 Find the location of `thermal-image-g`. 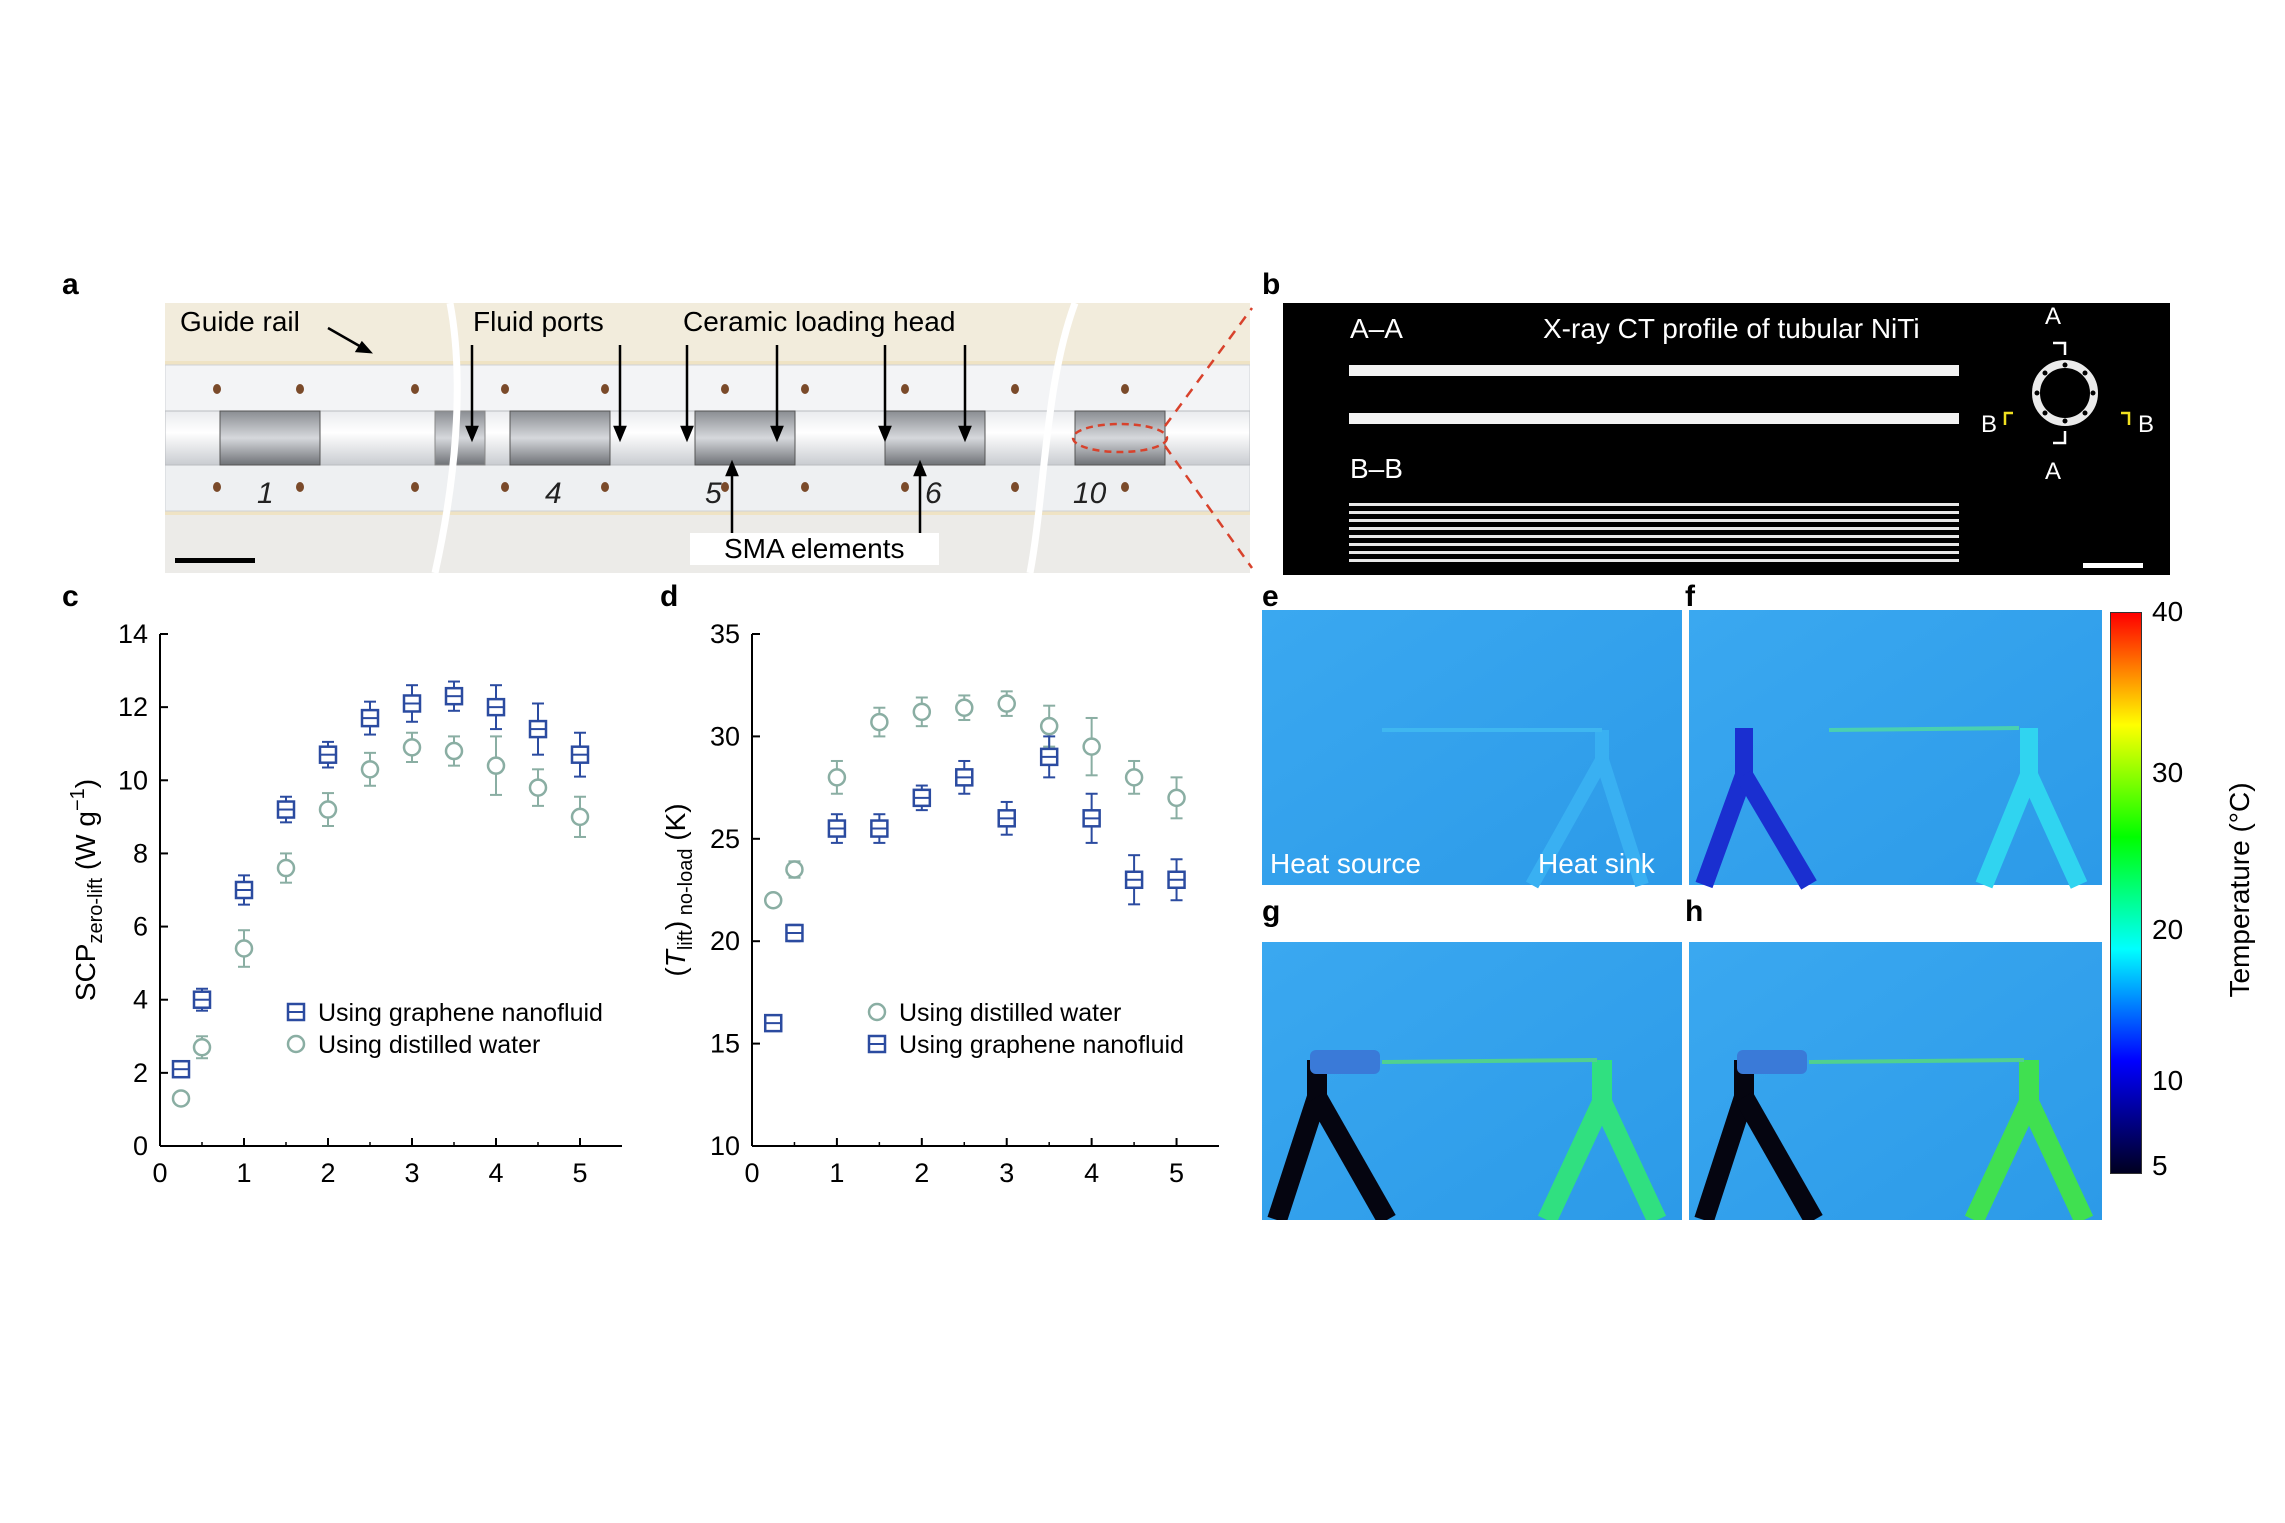

thermal-image-g is located at coordinates (1472, 1081).